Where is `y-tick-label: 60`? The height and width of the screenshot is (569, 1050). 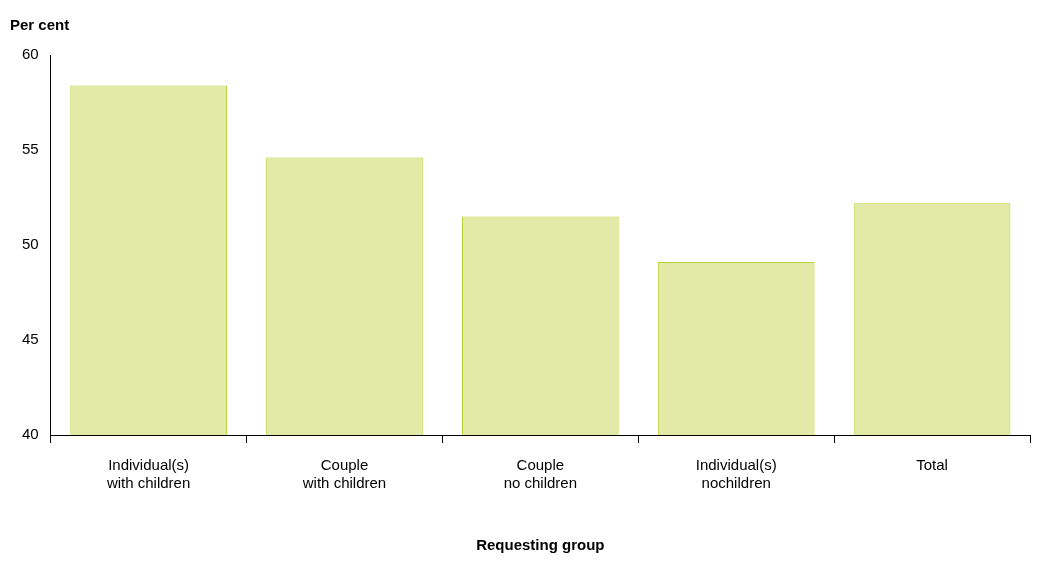 y-tick-label: 60 is located at coordinates (30, 54).